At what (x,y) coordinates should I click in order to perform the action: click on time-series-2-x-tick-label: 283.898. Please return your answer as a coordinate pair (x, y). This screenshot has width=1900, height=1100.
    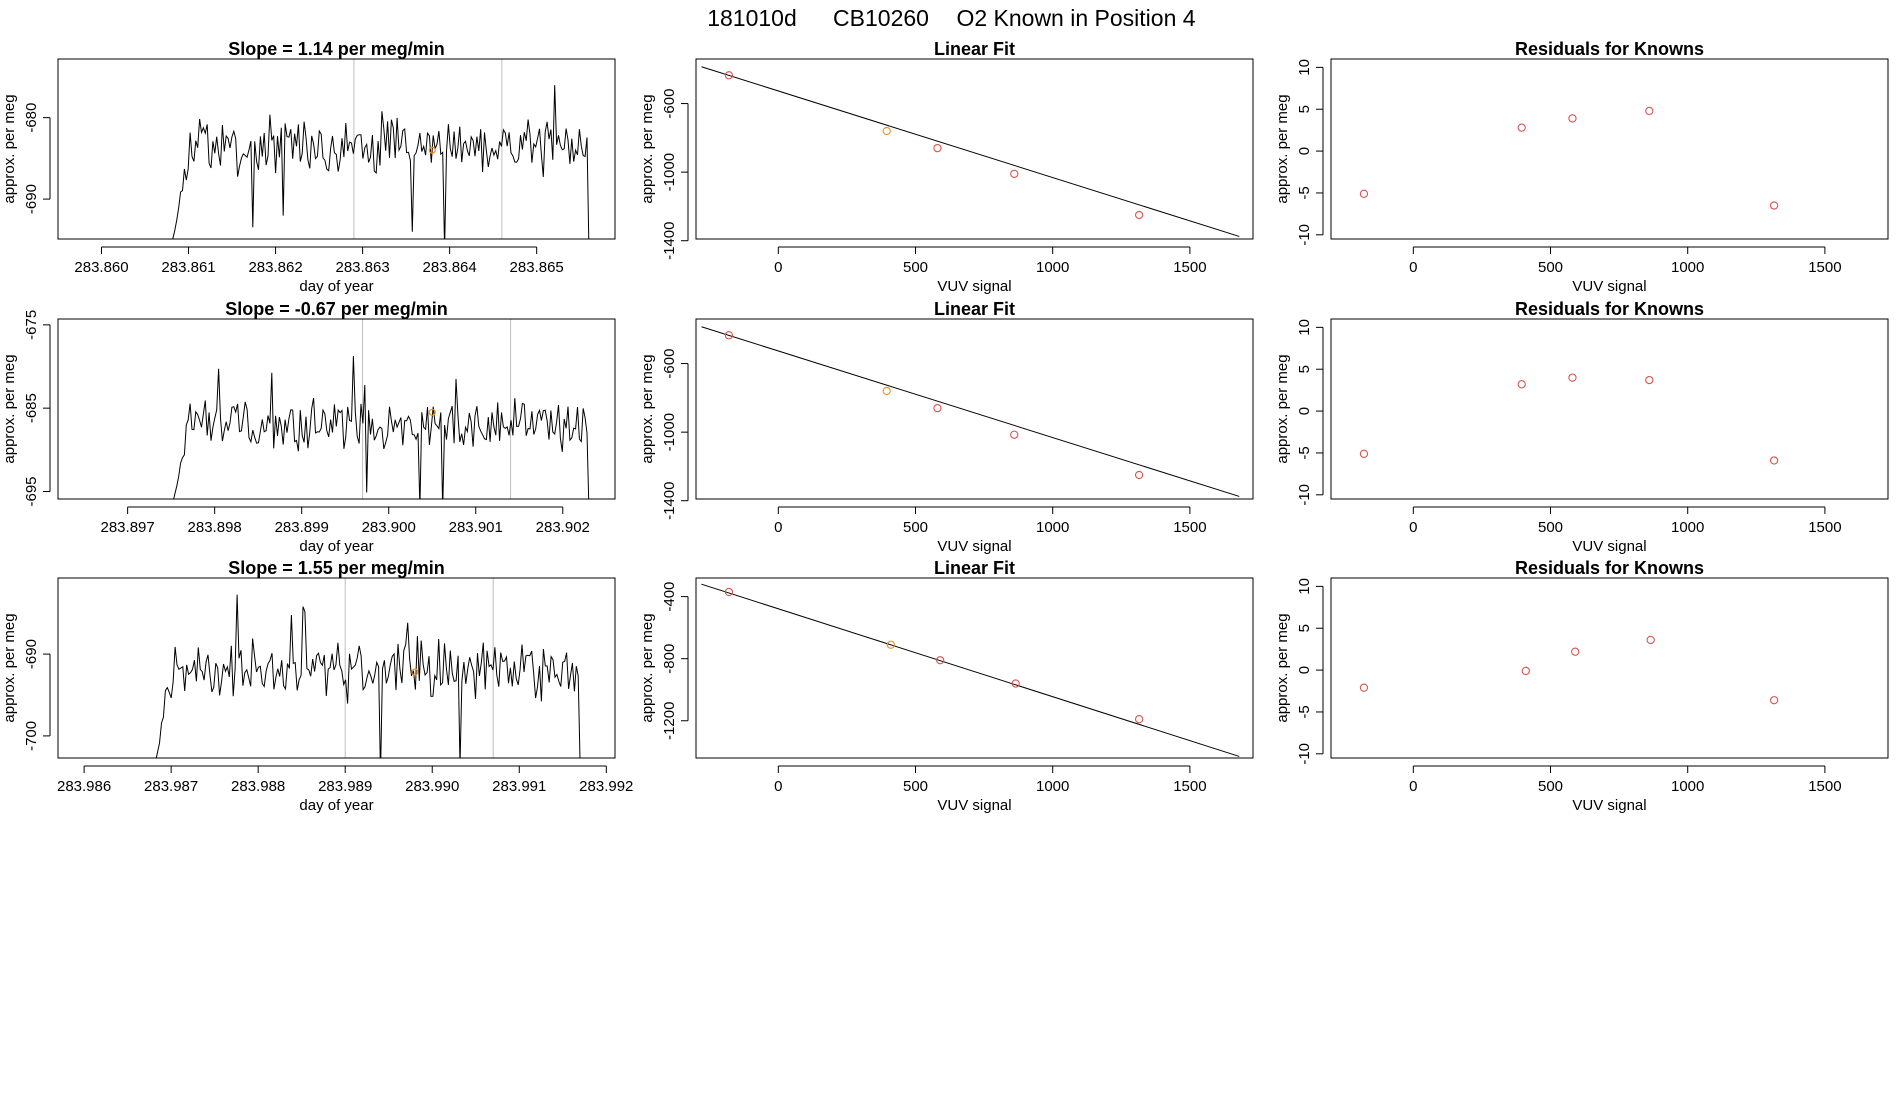
    Looking at the image, I should click on (215, 527).